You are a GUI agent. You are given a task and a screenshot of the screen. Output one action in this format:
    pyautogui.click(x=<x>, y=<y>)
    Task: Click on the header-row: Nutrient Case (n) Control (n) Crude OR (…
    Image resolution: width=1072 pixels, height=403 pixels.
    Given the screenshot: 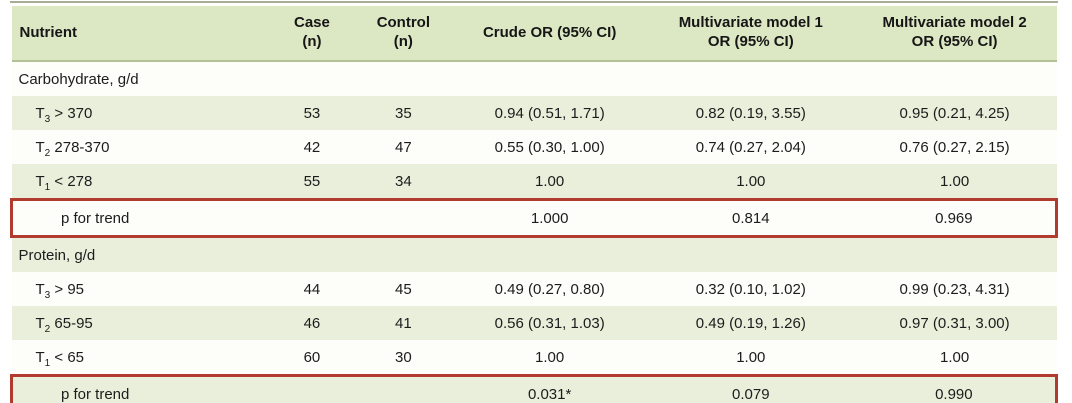 What is the action you would take?
    pyautogui.click(x=534, y=34)
    